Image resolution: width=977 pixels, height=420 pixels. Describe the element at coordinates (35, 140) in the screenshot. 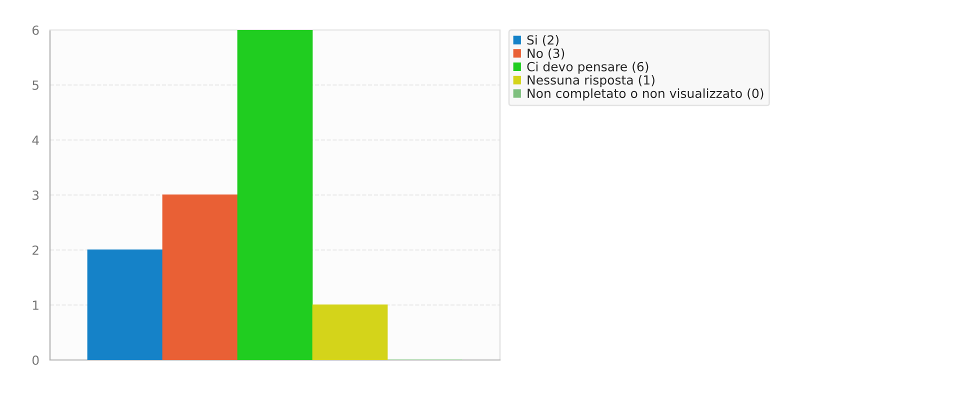

I see `y-tick-label: 4` at that location.